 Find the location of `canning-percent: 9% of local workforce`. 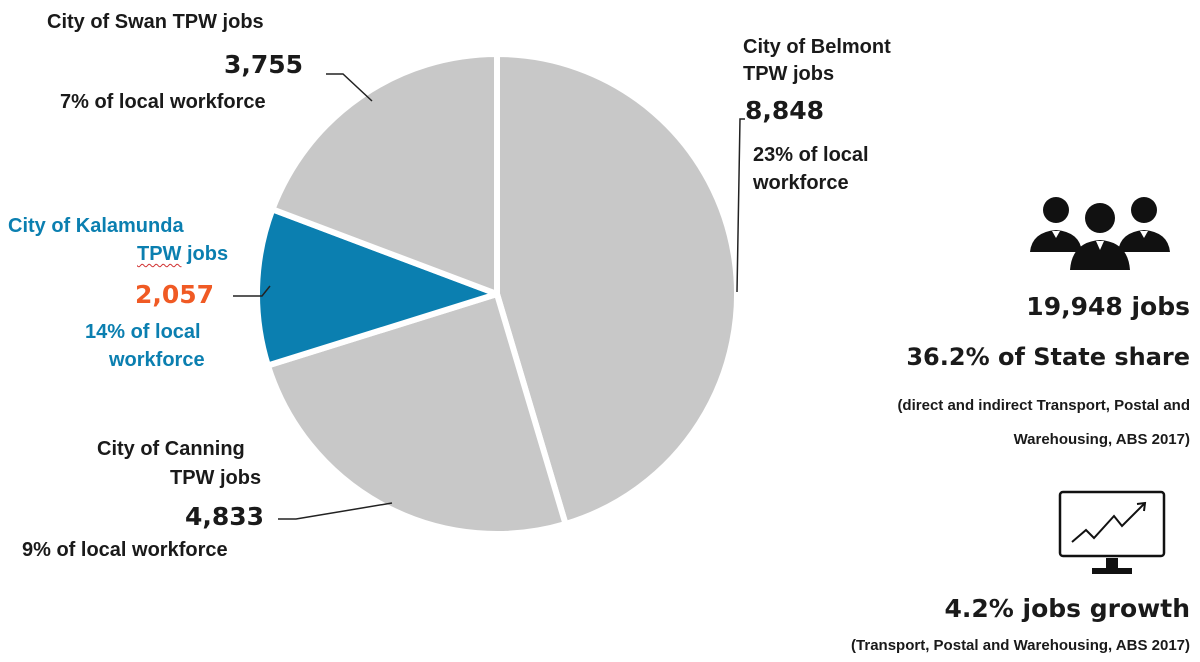

canning-percent: 9% of local workforce is located at coordinates (125, 550).